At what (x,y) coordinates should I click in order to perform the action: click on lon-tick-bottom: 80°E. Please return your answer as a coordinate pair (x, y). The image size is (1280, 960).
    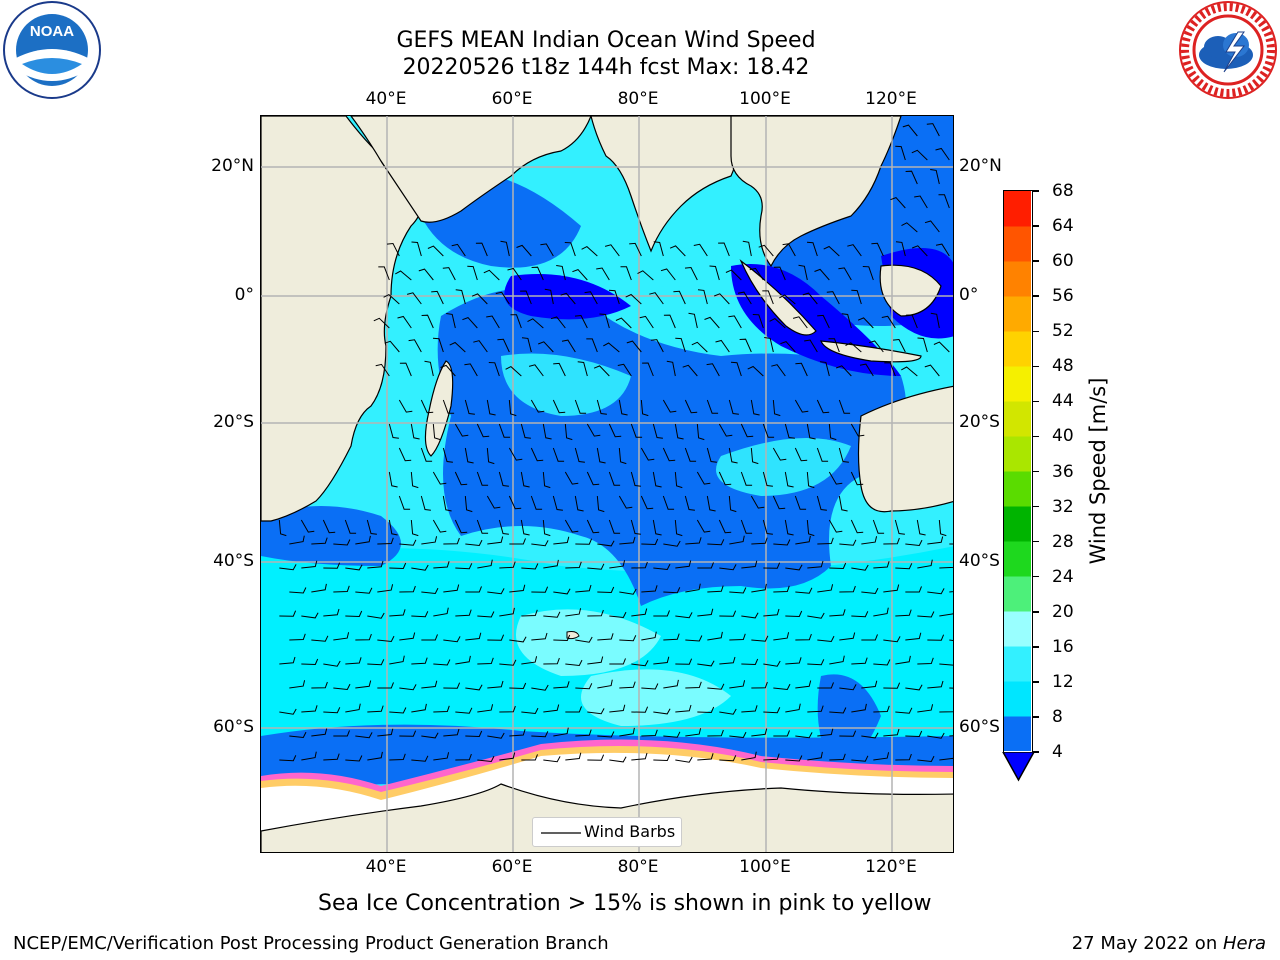
    Looking at the image, I should click on (638, 867).